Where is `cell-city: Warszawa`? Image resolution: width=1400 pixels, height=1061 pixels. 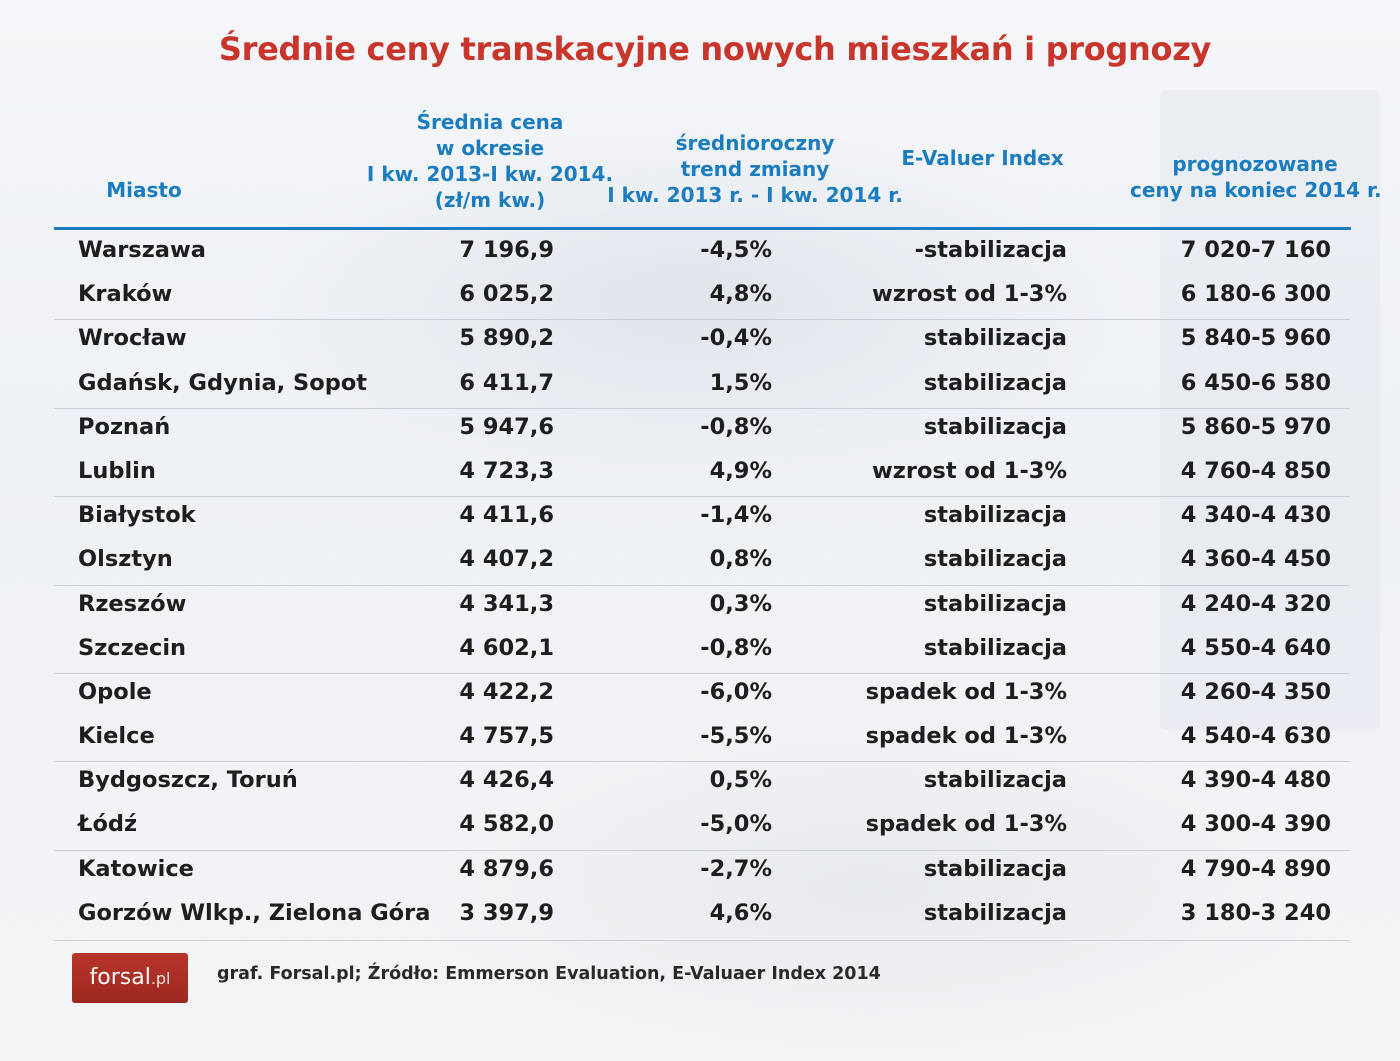 cell-city: Warszawa is located at coordinates (142, 250).